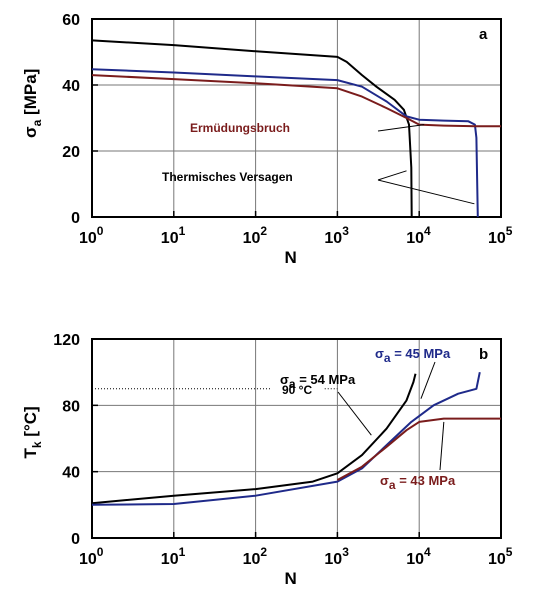 The height and width of the screenshot is (599, 537). Describe the element at coordinates (483, 34) in the screenshot. I see `panel-label: a` at that location.